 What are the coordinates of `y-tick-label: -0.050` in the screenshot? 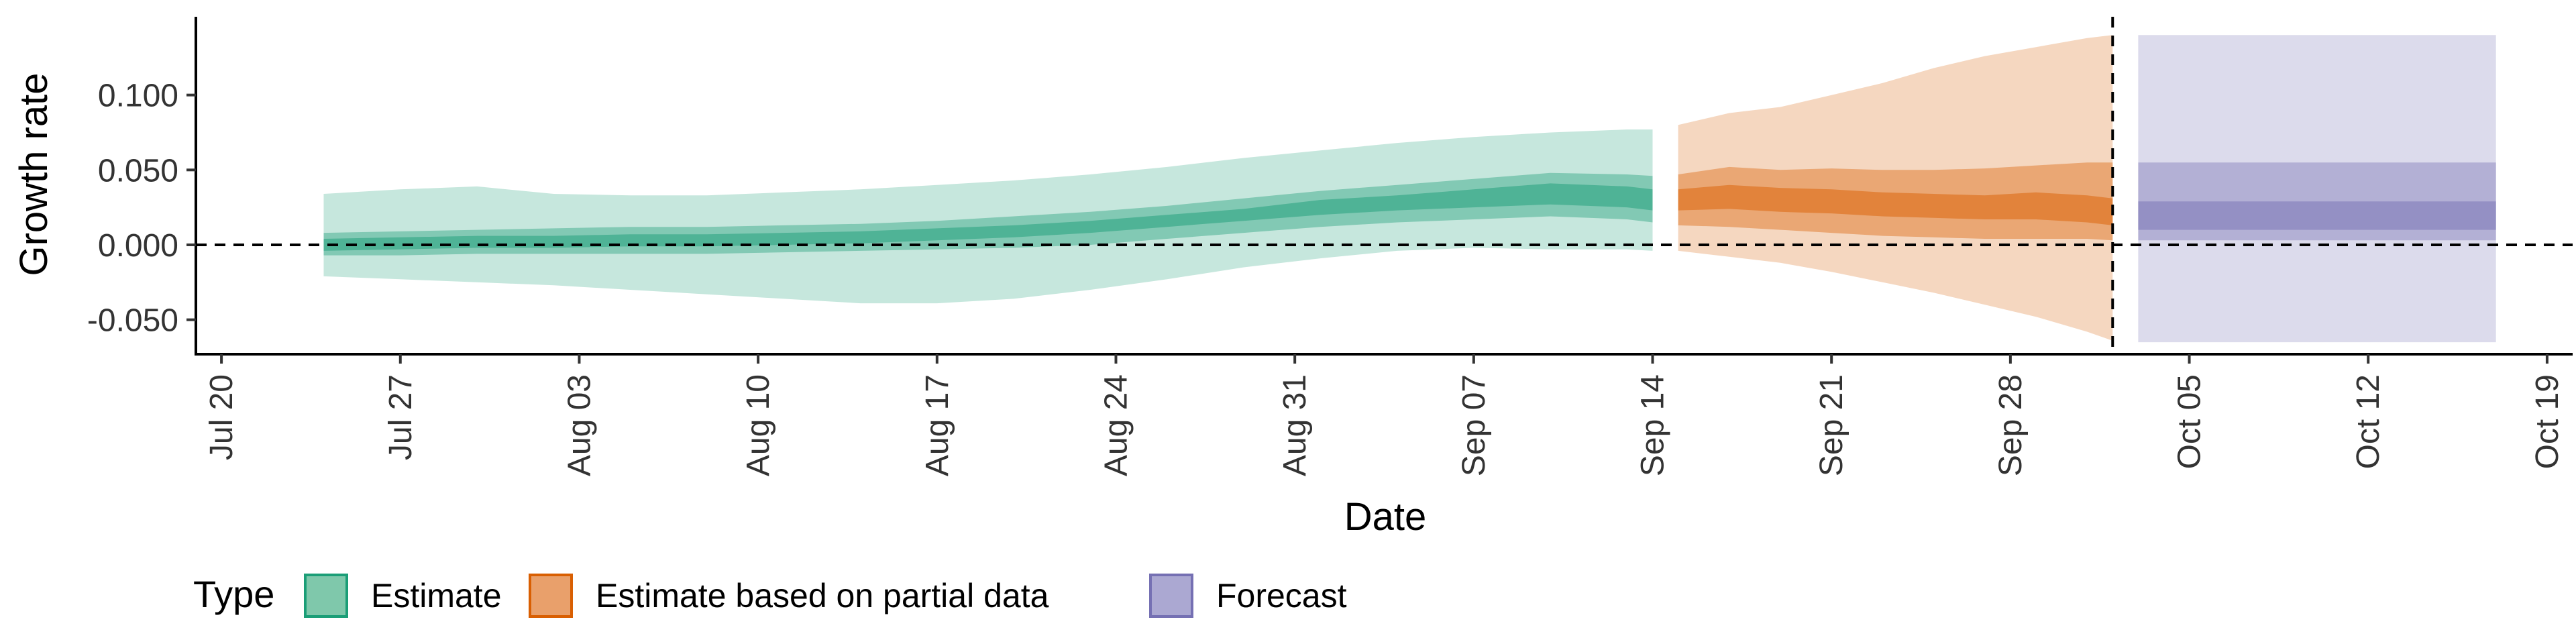 It's located at (132, 321).